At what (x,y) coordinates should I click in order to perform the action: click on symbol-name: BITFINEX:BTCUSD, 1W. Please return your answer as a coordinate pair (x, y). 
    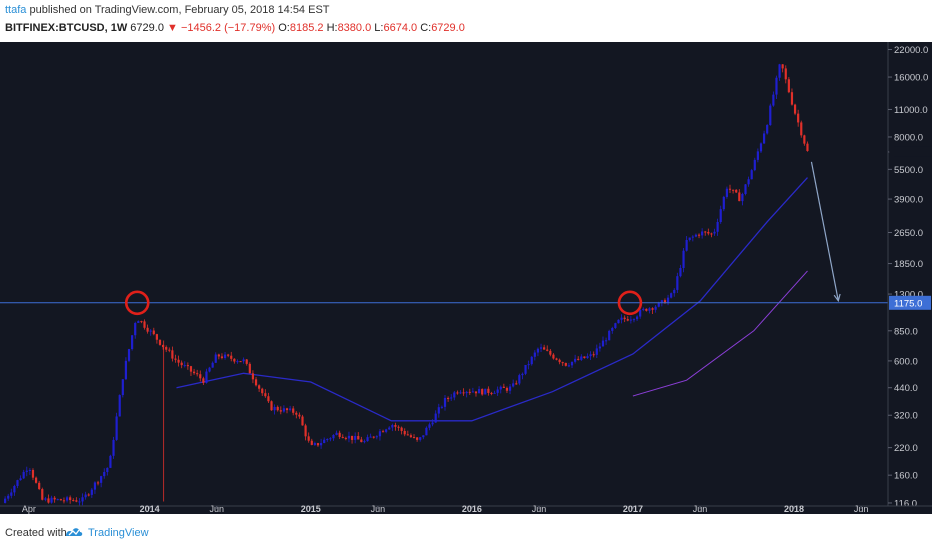
    Looking at the image, I should click on (66, 28).